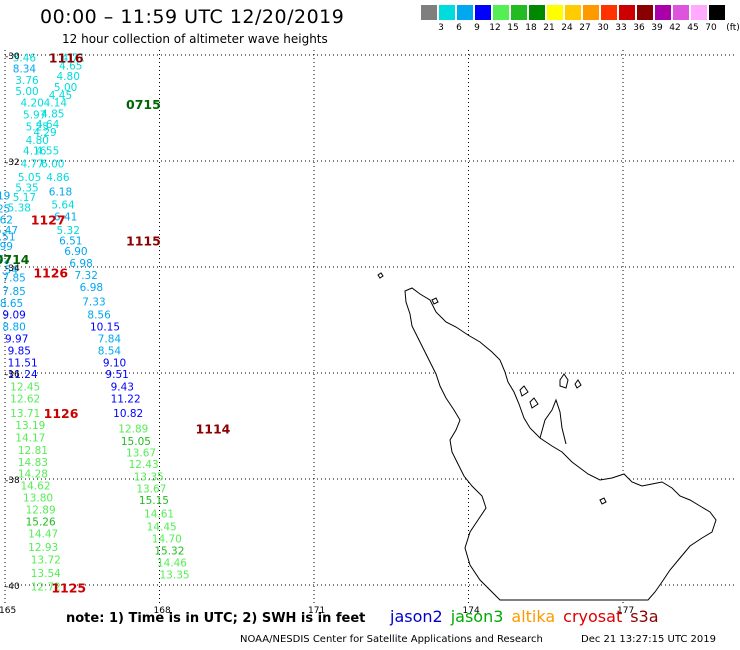 The height and width of the screenshot is (650, 740). I want to click on wave-height-value: 4.77, so click(31, 165).